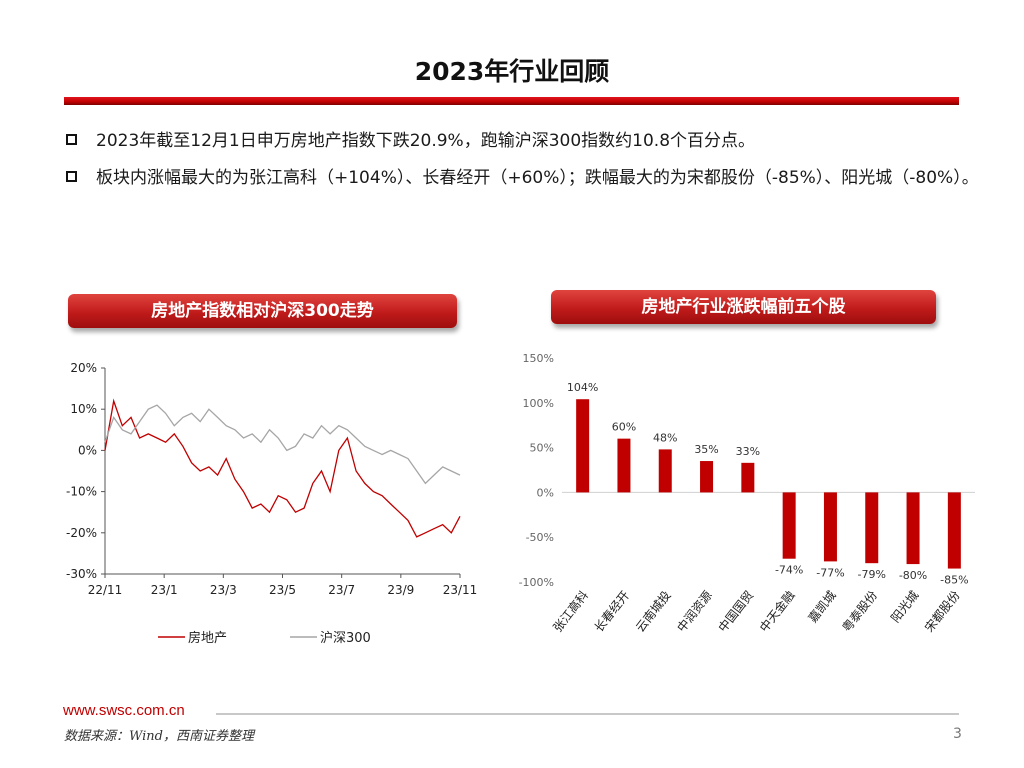 This screenshot has height=768, width=1024. Describe the element at coordinates (582, 387) in the screenshot. I see `data-label: 104%` at that location.